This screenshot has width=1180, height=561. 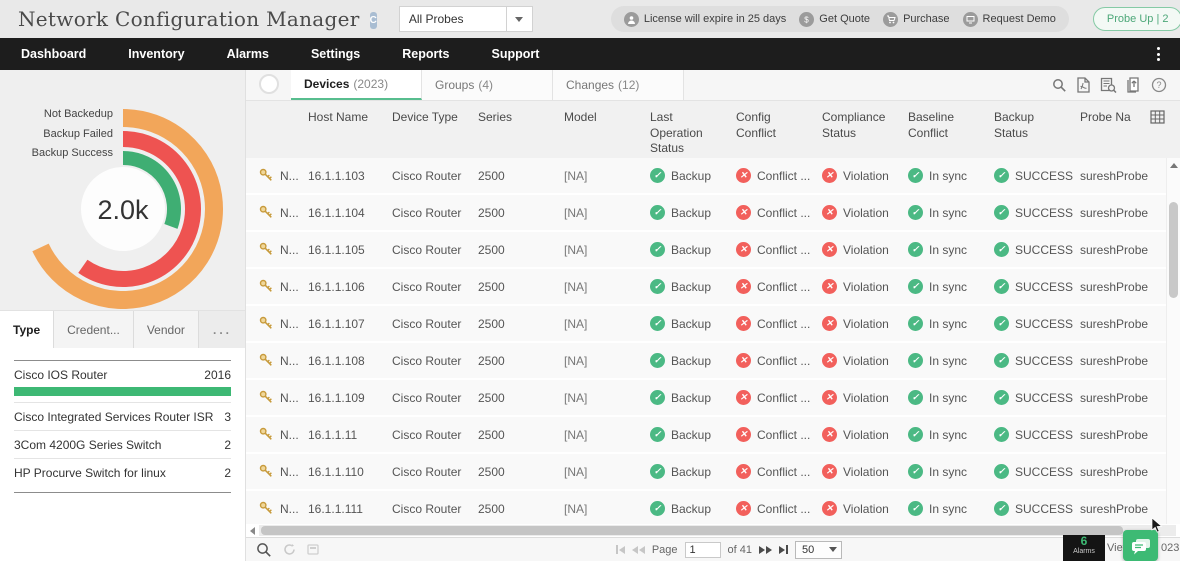 I want to click on nav-item-inventory: Inventory, so click(x=156, y=54).